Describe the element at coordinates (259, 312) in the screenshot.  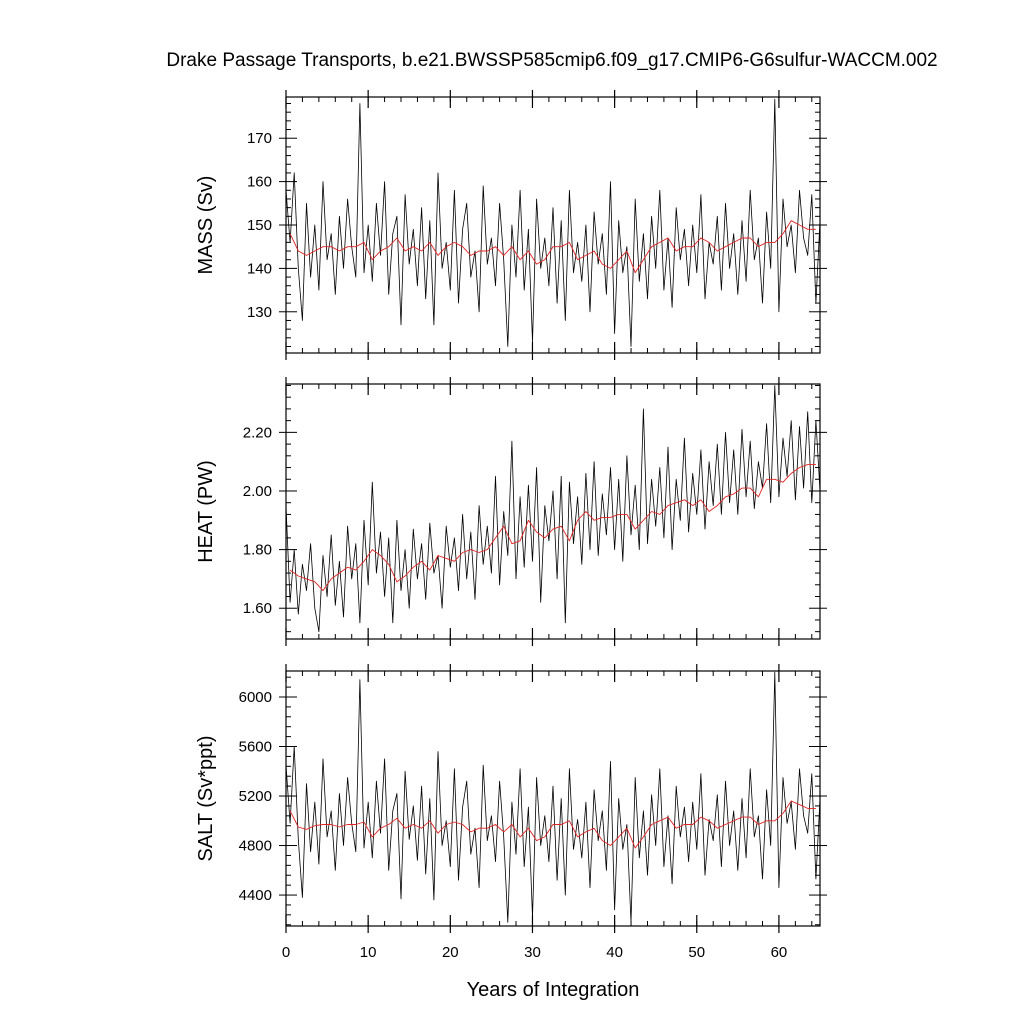
I see `y-tick-label: 130` at that location.